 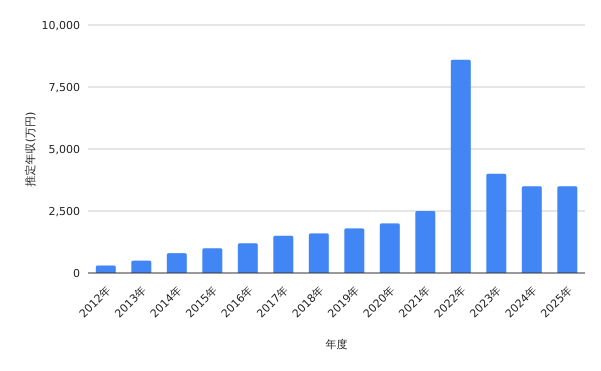 I want to click on y-tick-label: 10,000, so click(x=61, y=25).